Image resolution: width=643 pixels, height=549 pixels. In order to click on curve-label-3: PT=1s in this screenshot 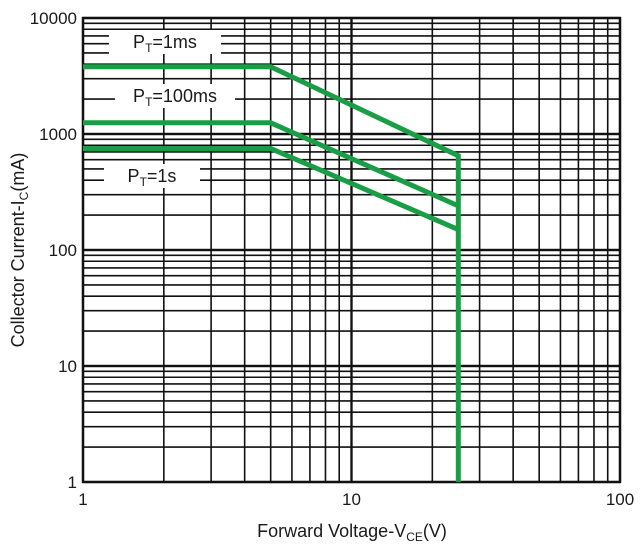, I will do `click(152, 176)`.